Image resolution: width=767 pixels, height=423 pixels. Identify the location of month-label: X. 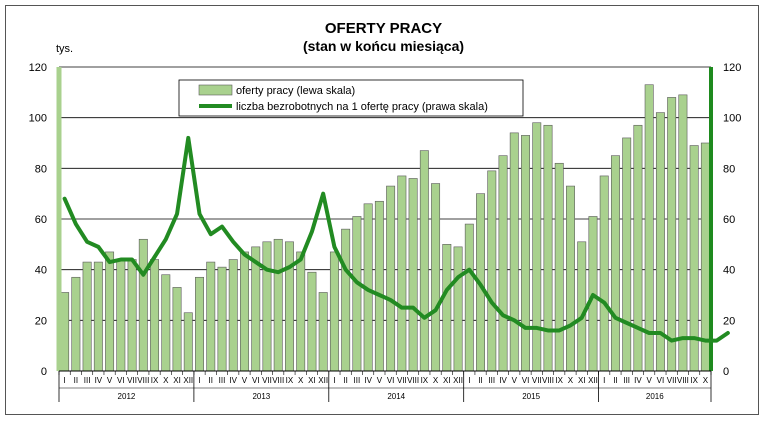
(706, 380).